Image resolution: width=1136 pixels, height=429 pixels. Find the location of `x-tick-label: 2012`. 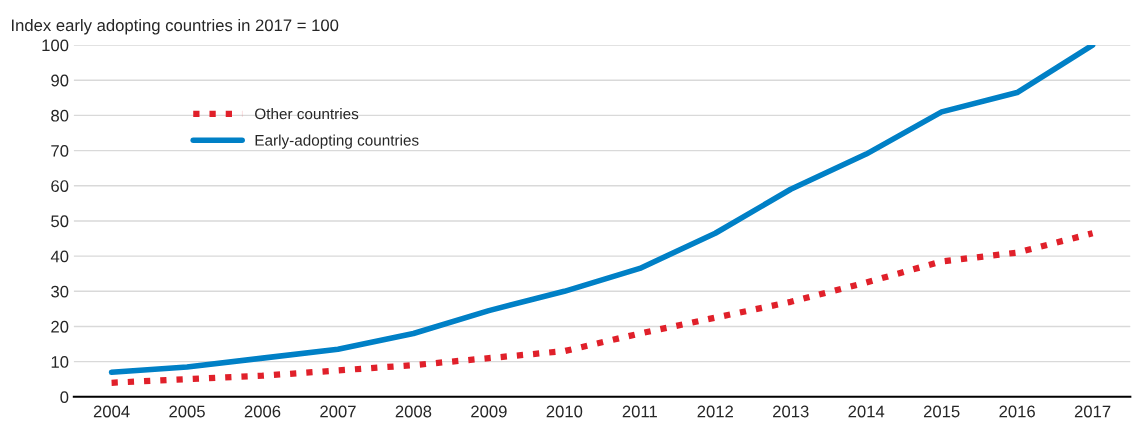

x-tick-label: 2012 is located at coordinates (715, 411).